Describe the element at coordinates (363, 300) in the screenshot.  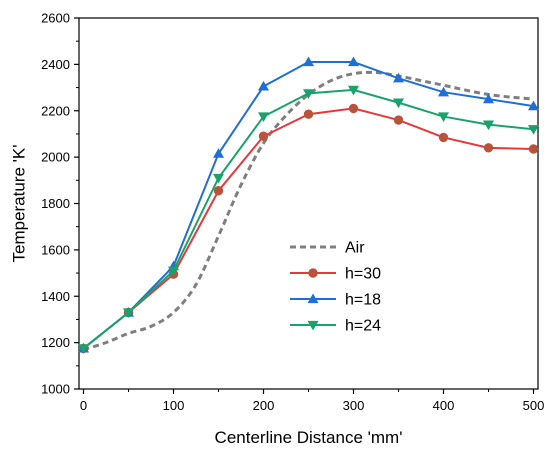
I see `legend-label: h=18` at that location.